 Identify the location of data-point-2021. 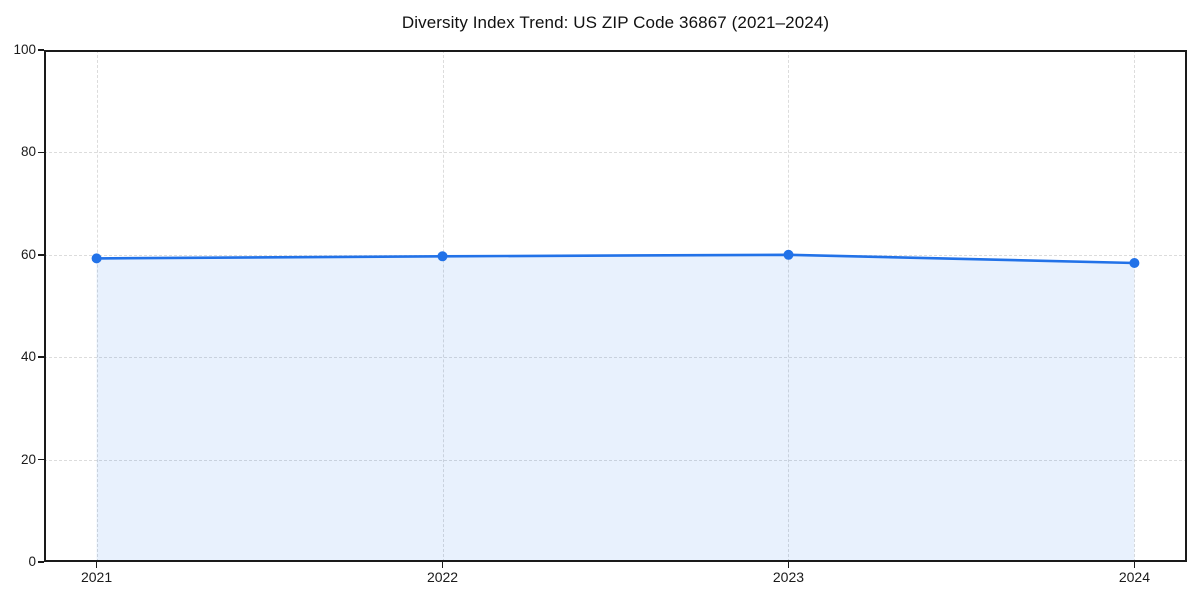
(96, 258).